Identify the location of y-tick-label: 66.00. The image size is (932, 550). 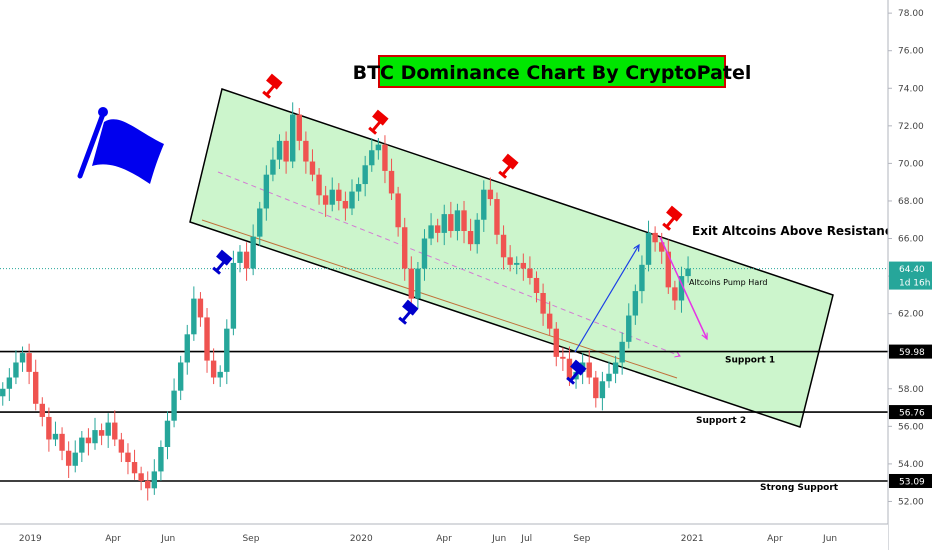
(911, 240).